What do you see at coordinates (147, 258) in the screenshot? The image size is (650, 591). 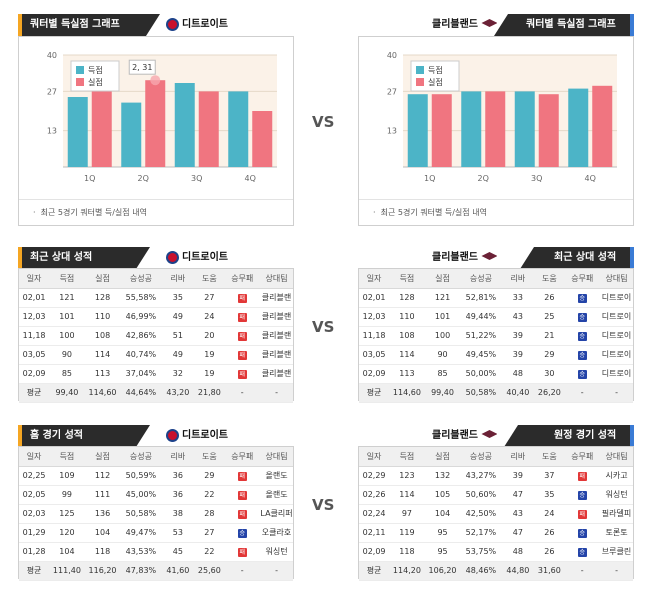 I see `header-left-recent: 최근 상대 성적 디트로이트` at bounding box center [147, 258].